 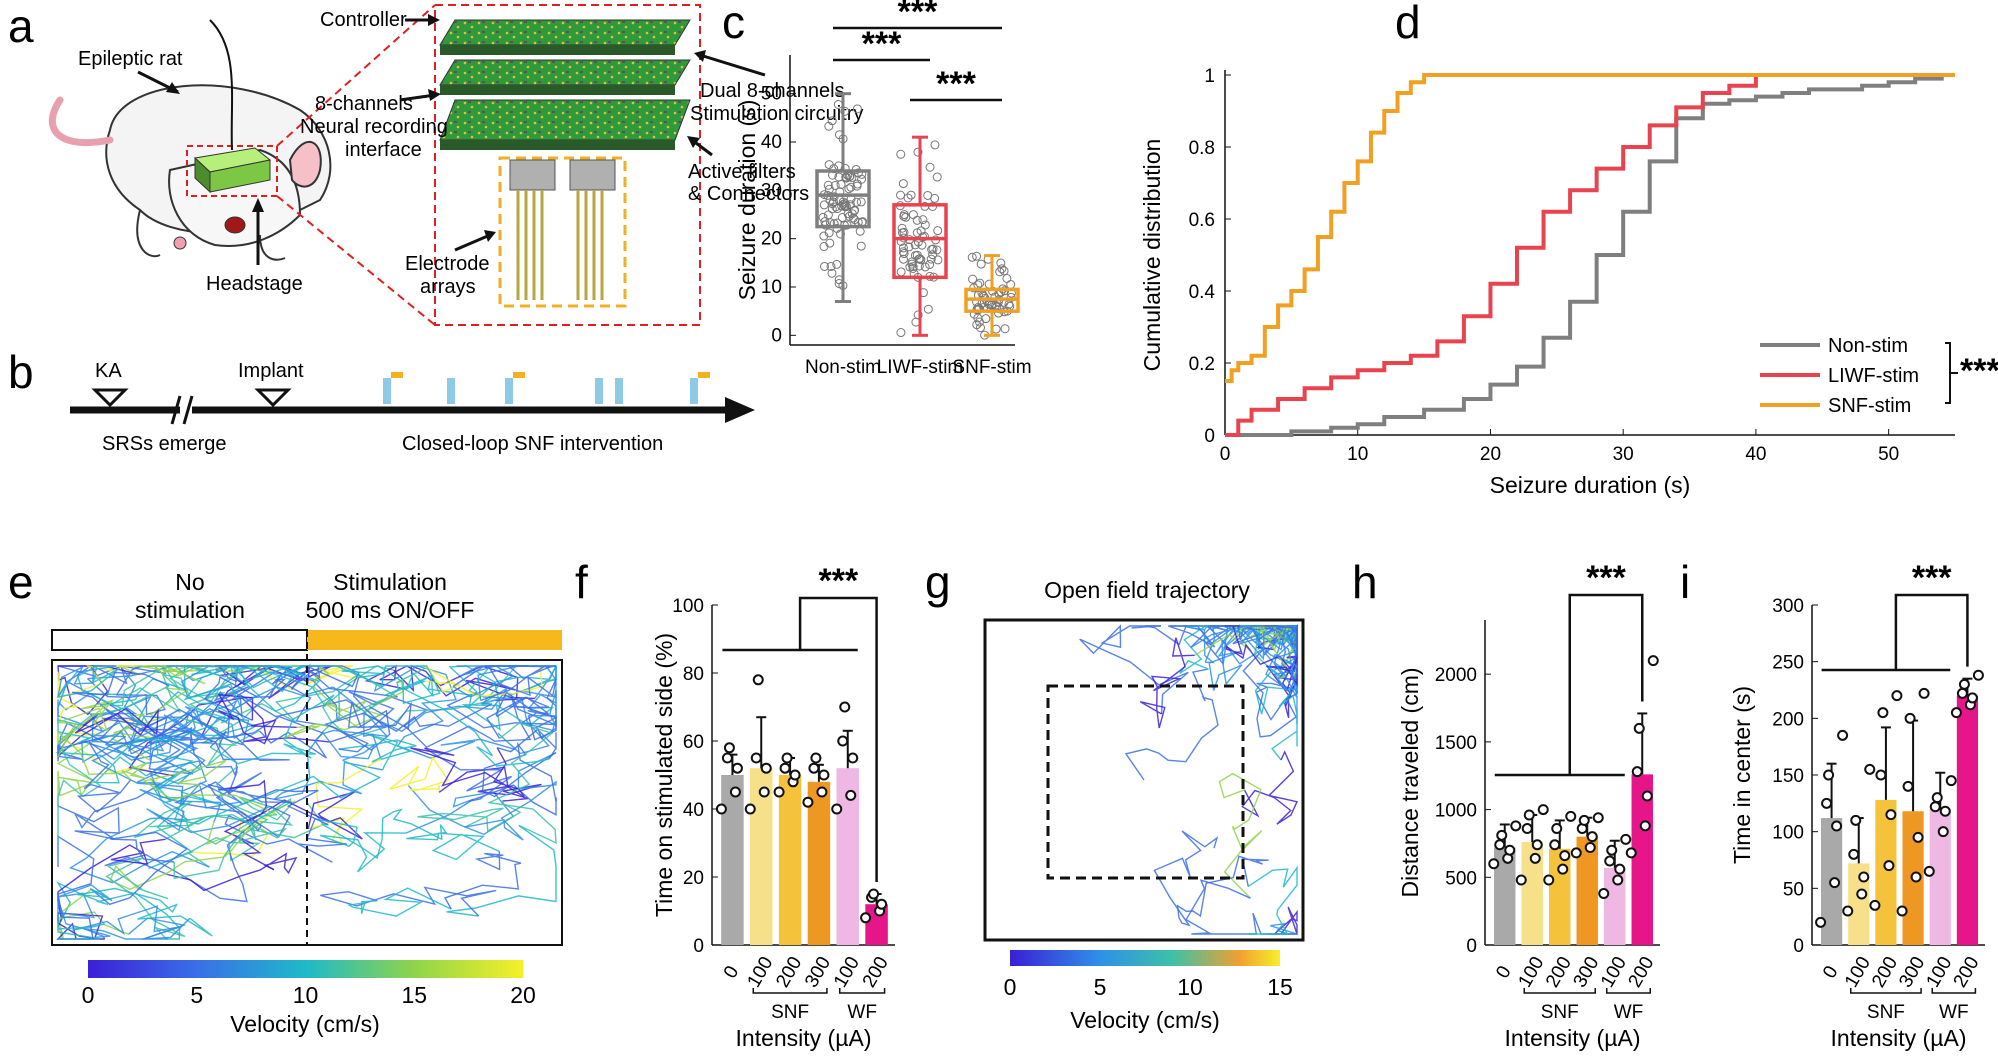 What do you see at coordinates (1010, 987) in the screenshot?
I see `colorbar-g-tick: 0` at bounding box center [1010, 987].